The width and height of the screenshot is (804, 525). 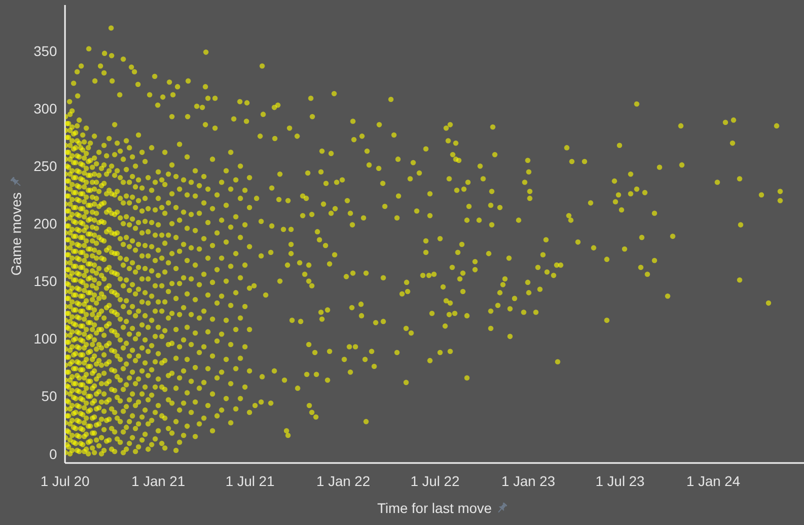 What do you see at coordinates (46, 51) in the screenshot?
I see `y-tick-label: 350` at bounding box center [46, 51].